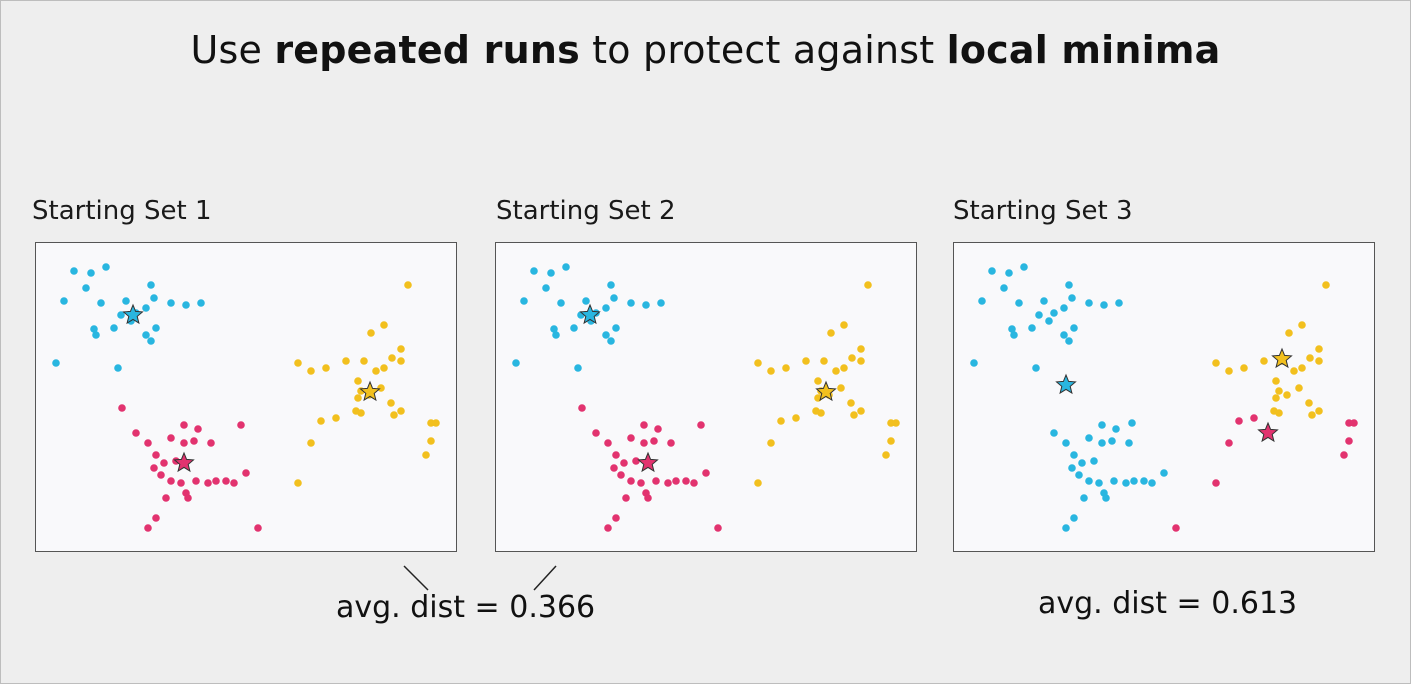 Image resolution: width=1411 pixels, height=684 pixels. I want to click on bracket-right-line, so click(545, 578).